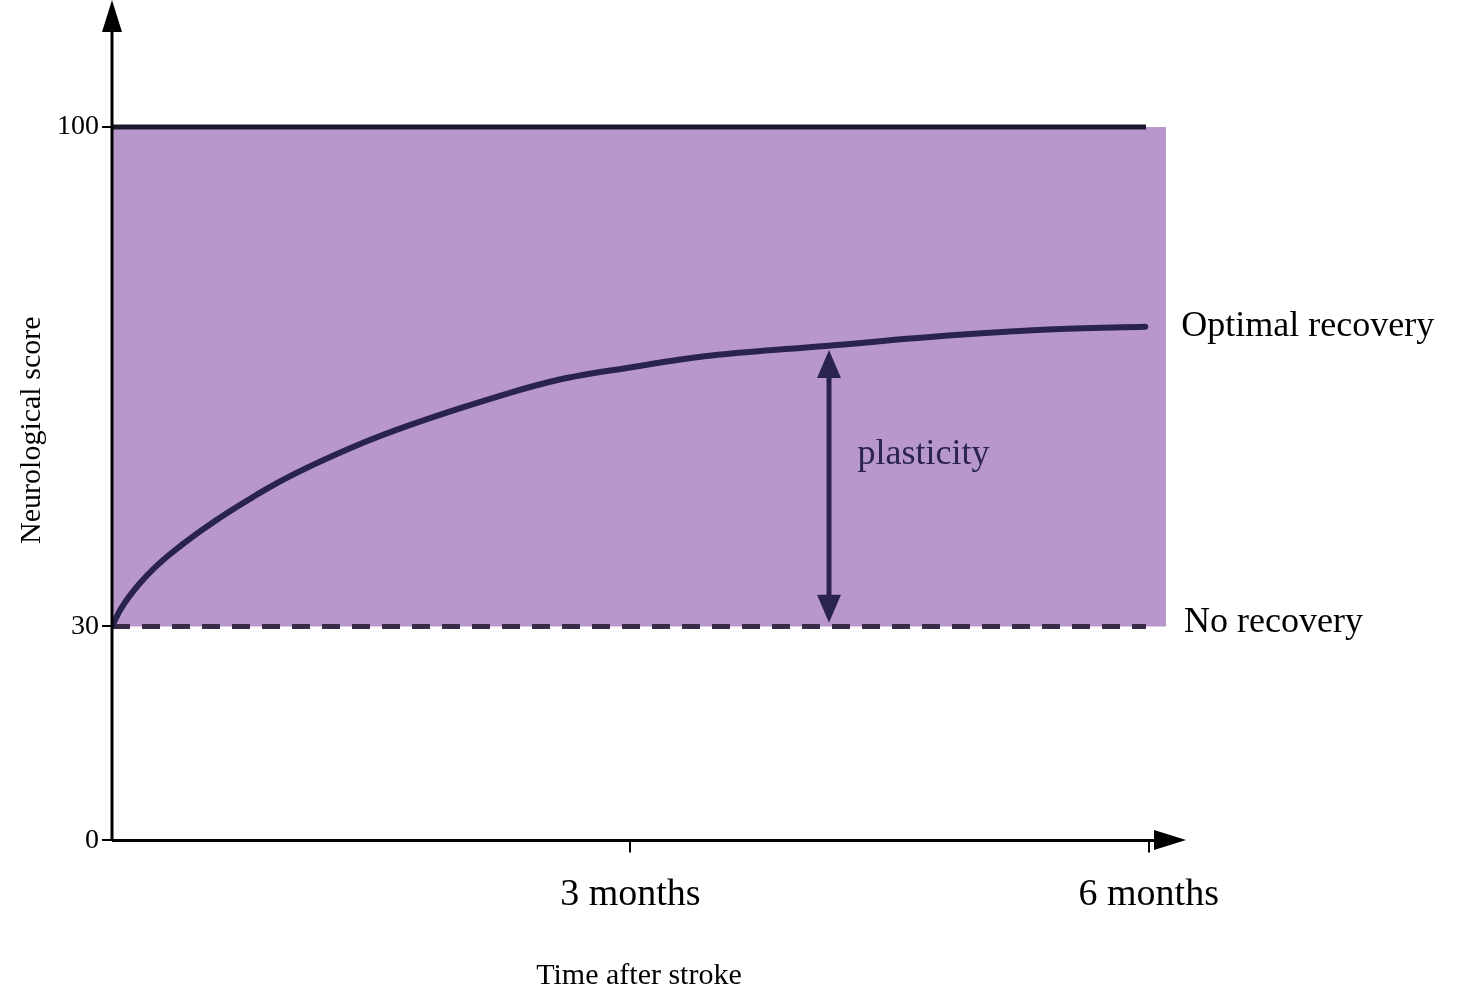 The height and width of the screenshot is (1003, 1466). What do you see at coordinates (639, 973) in the screenshot?
I see `x-axis-title: Time after stroke` at bounding box center [639, 973].